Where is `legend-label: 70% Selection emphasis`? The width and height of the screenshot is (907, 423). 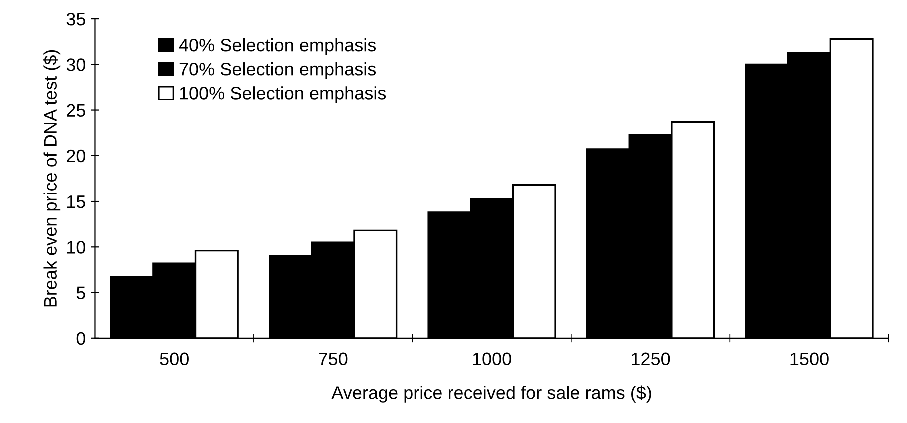 legend-label: 70% Selection emphasis is located at coordinates (278, 71).